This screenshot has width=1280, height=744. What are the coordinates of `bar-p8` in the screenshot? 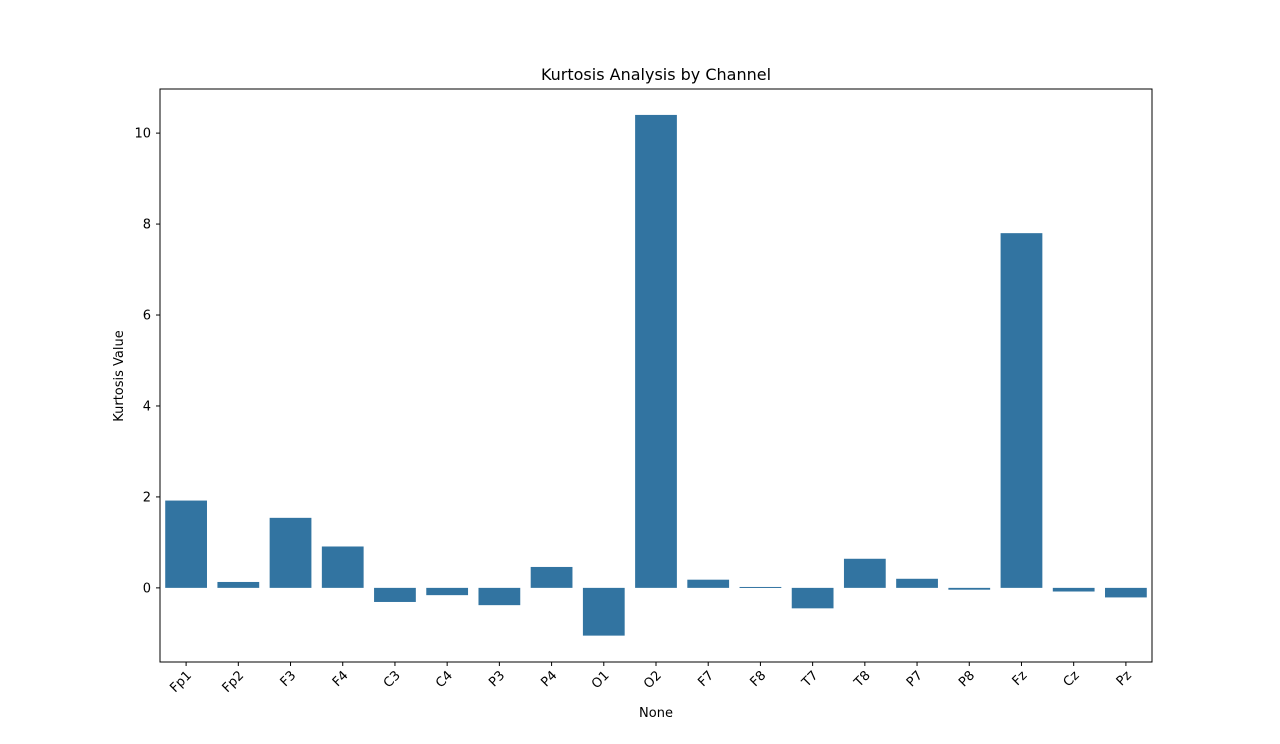 It's located at (969, 588).